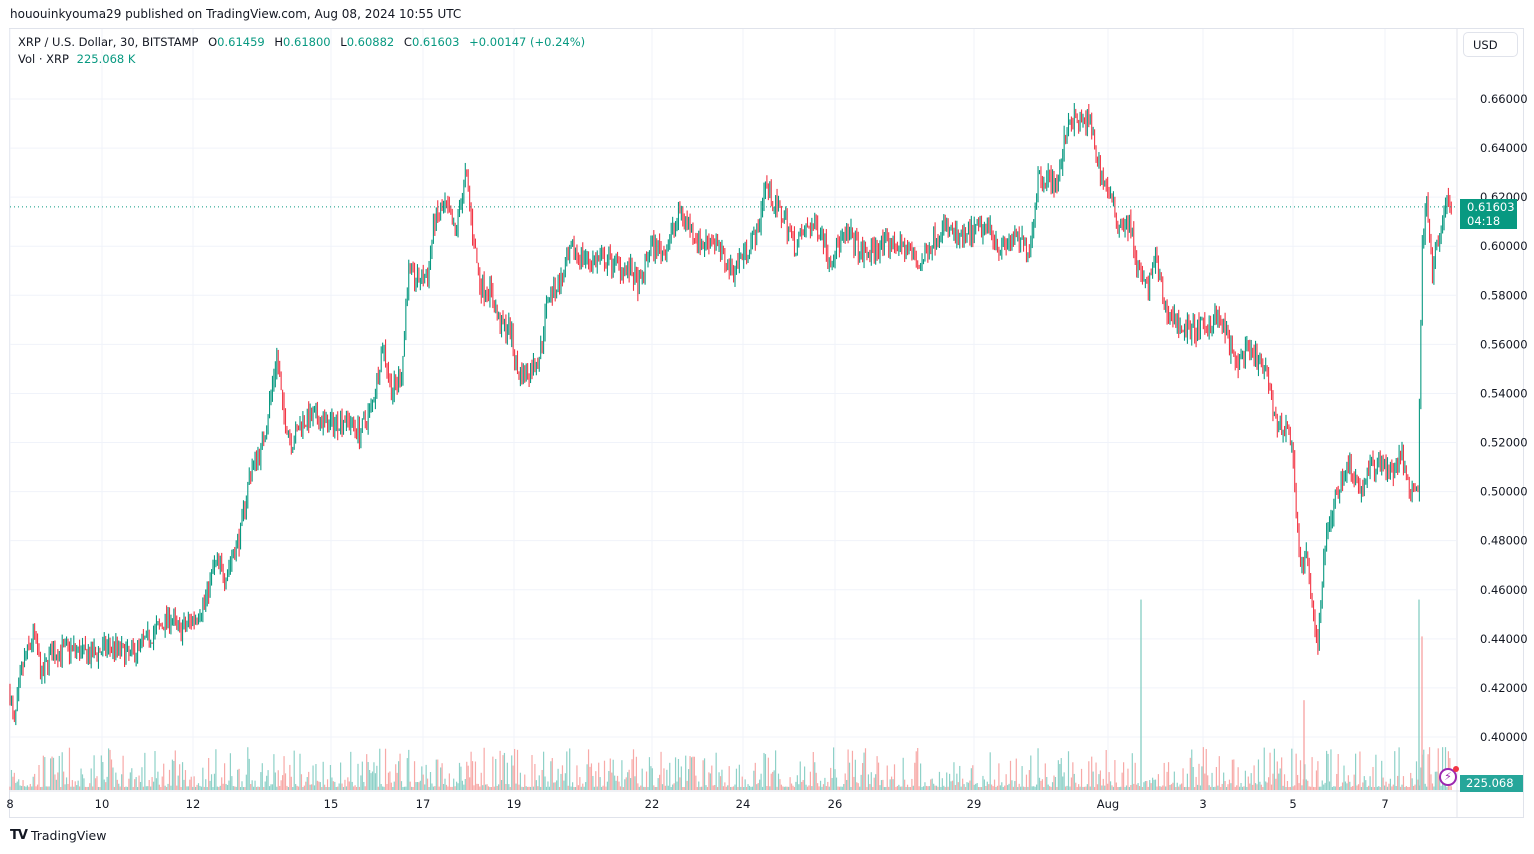  What do you see at coordinates (1384, 804) in the screenshot?
I see `svg-text: 7` at bounding box center [1384, 804].